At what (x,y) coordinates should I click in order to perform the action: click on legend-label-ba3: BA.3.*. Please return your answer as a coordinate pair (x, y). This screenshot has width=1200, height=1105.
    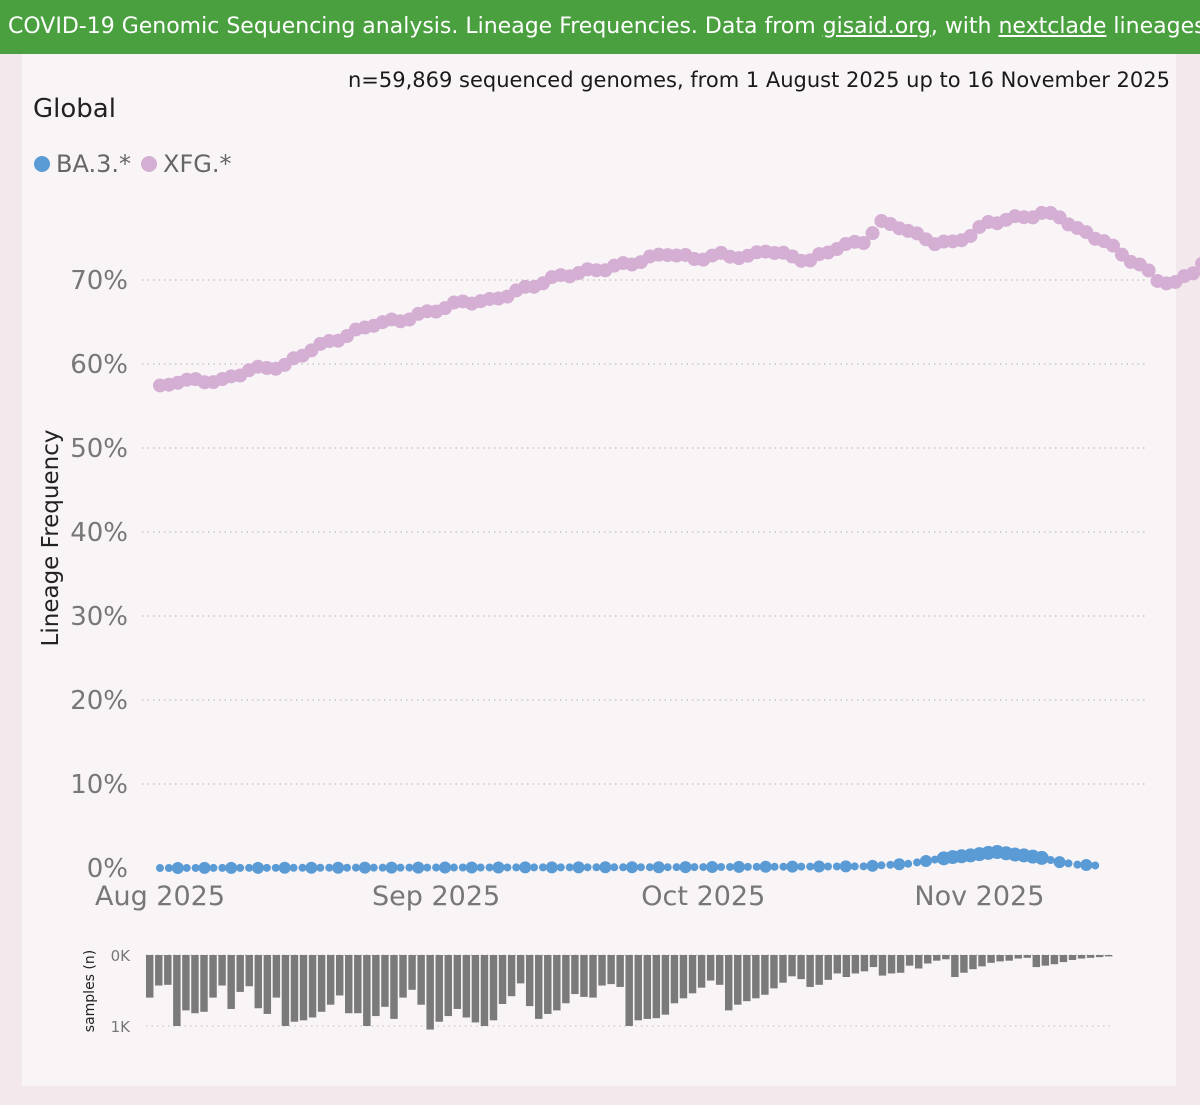
    Looking at the image, I should click on (93, 164).